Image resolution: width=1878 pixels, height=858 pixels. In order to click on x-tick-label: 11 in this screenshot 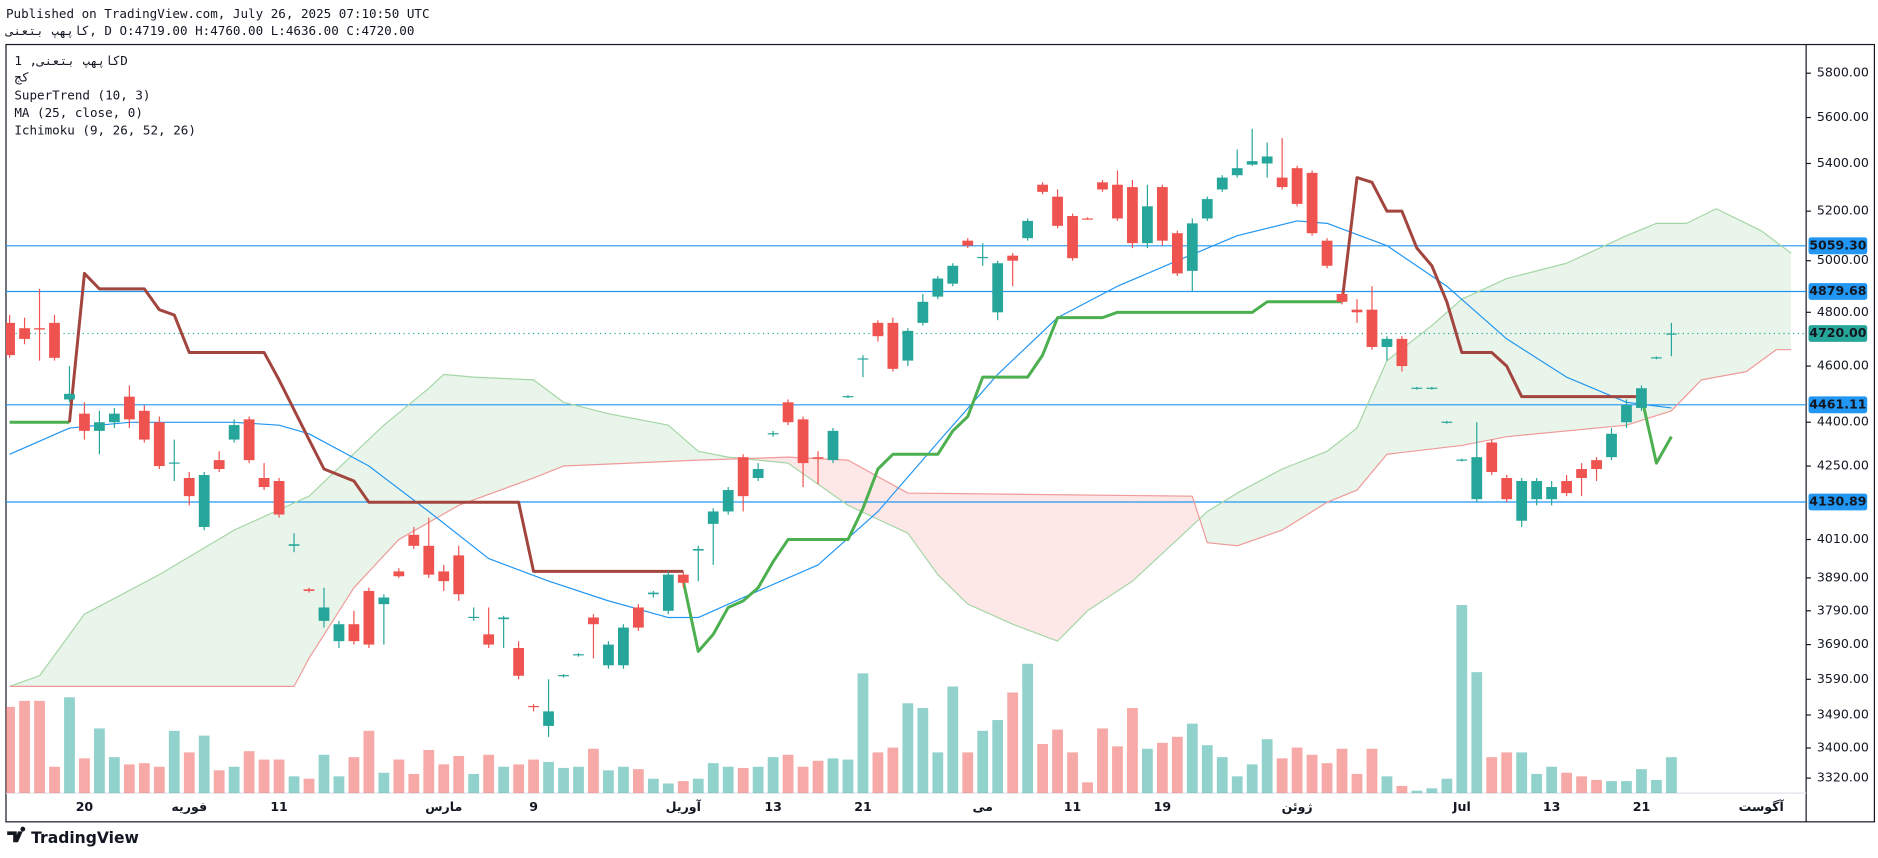, I will do `click(278, 806)`.